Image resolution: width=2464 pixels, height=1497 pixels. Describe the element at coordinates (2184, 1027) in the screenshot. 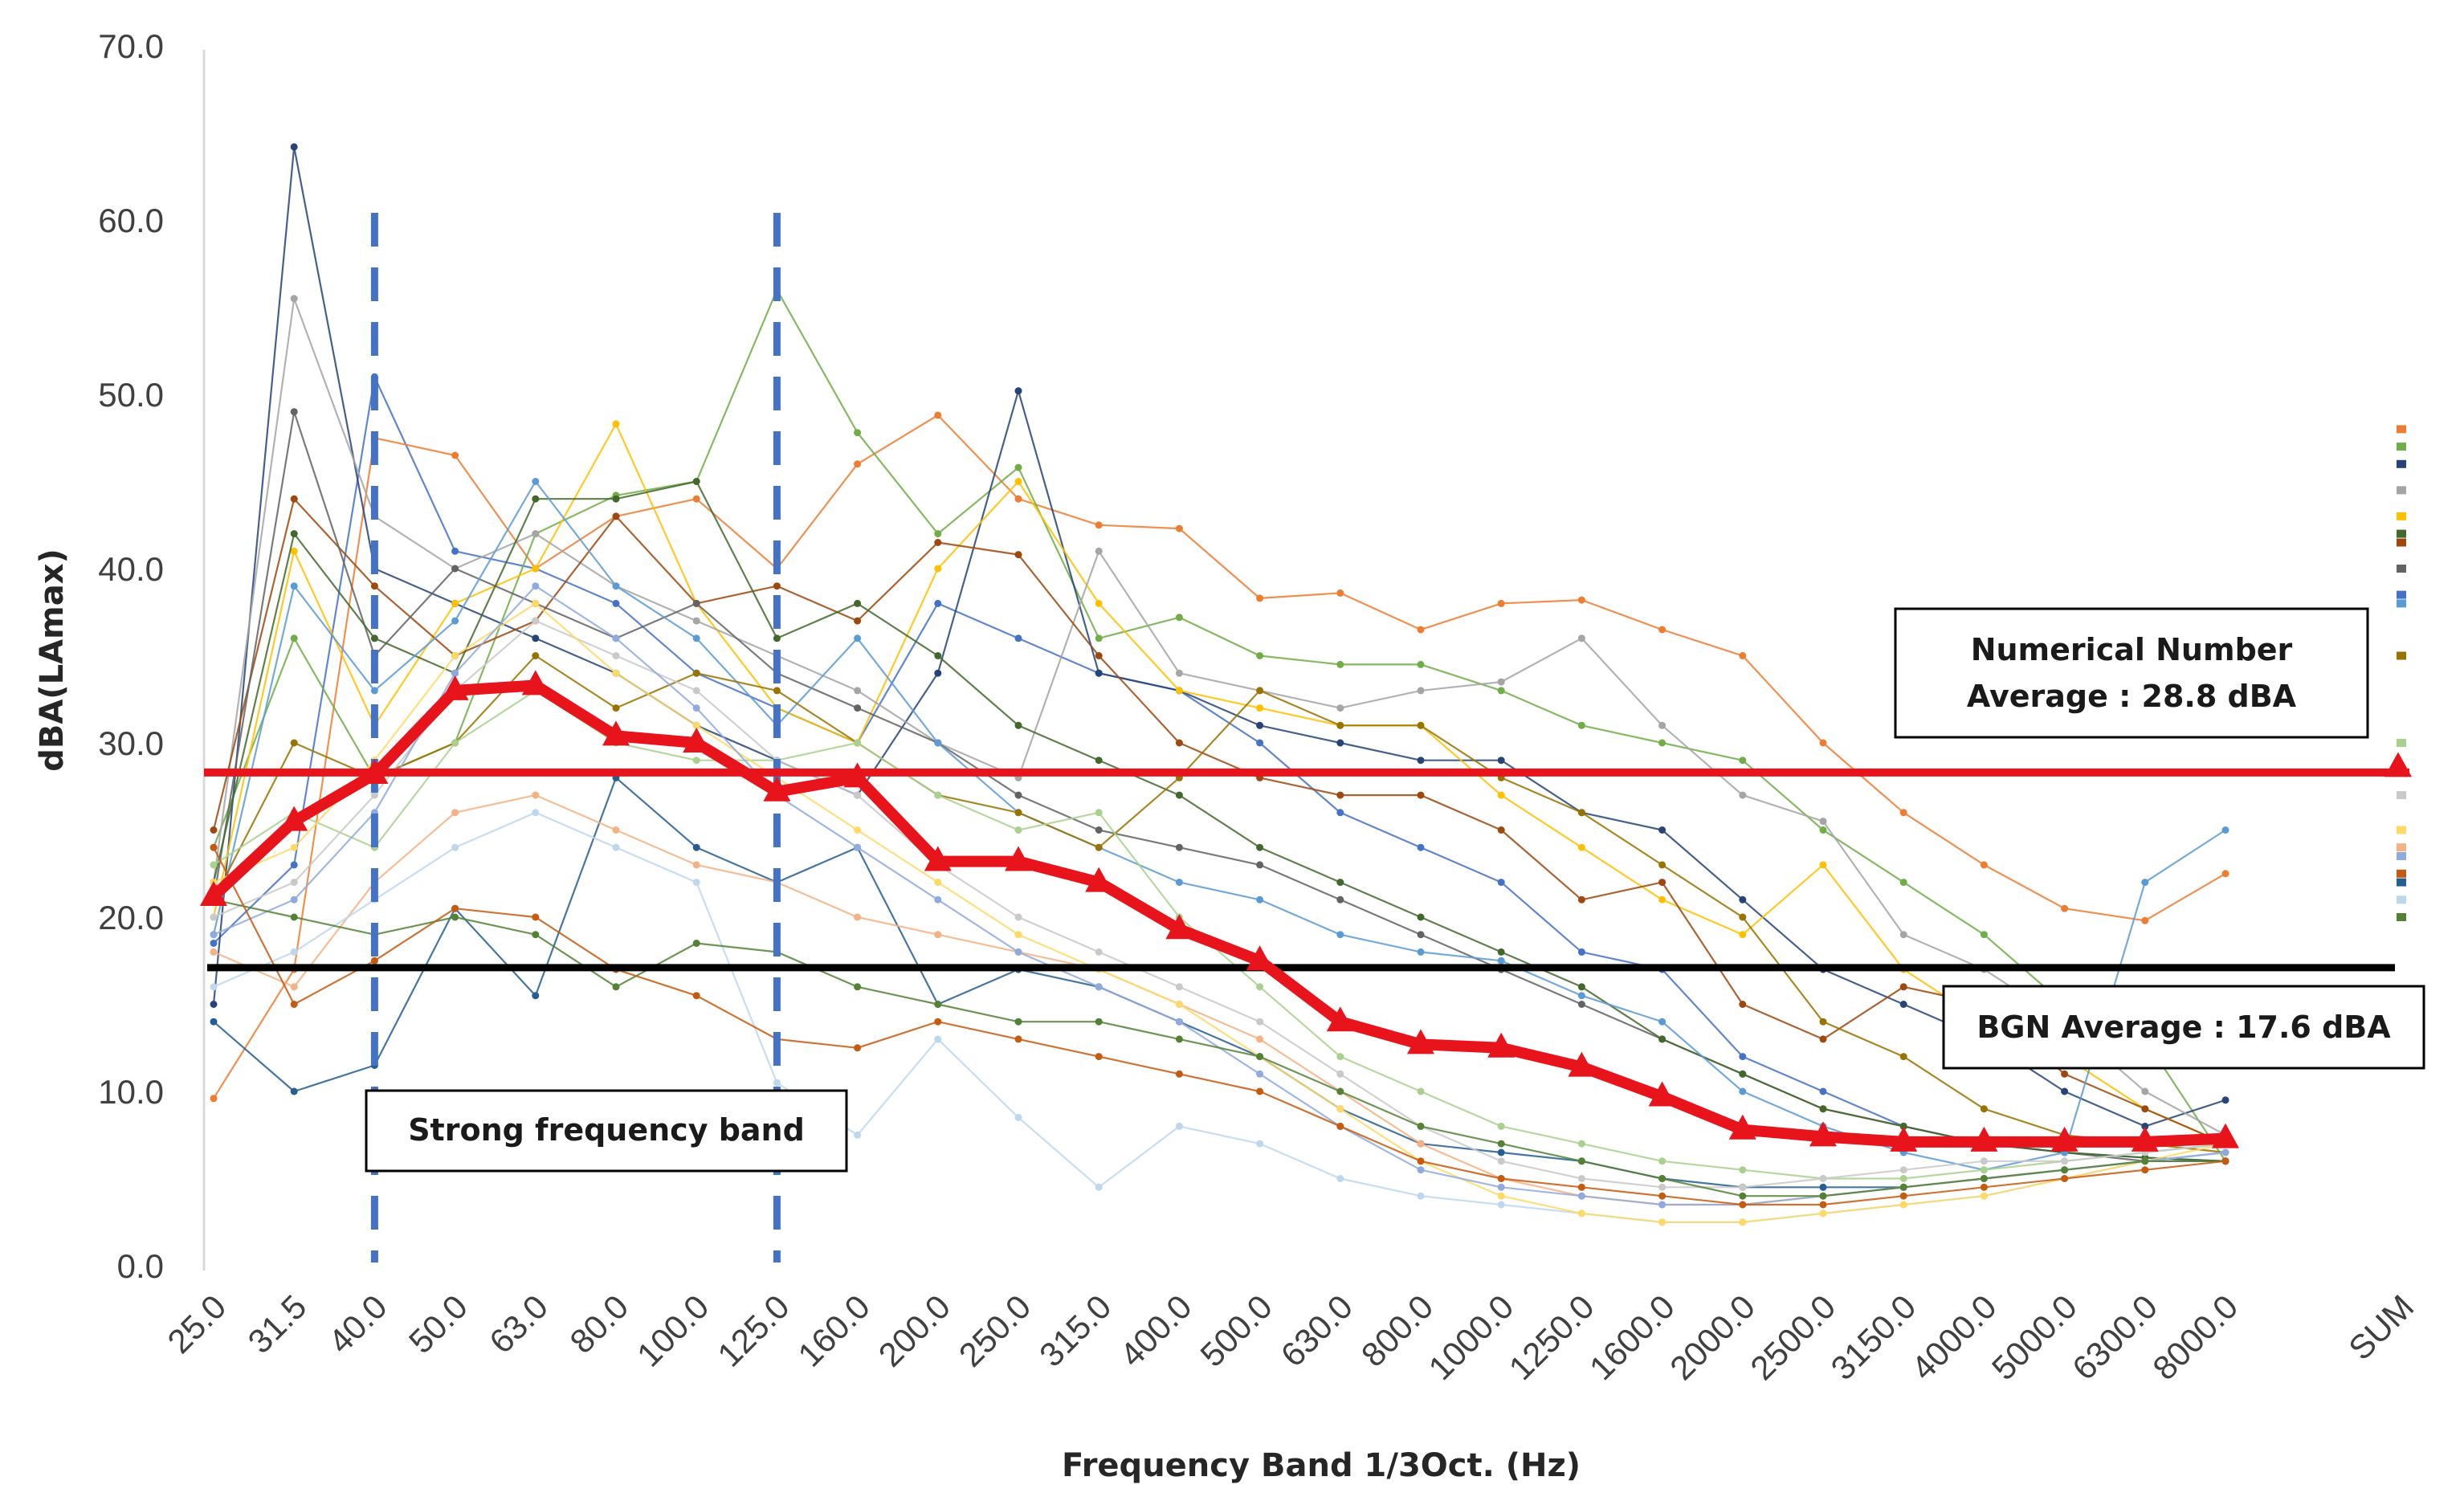

I see `bgn-average-label: BGN Average : 17.6 dBA` at that location.